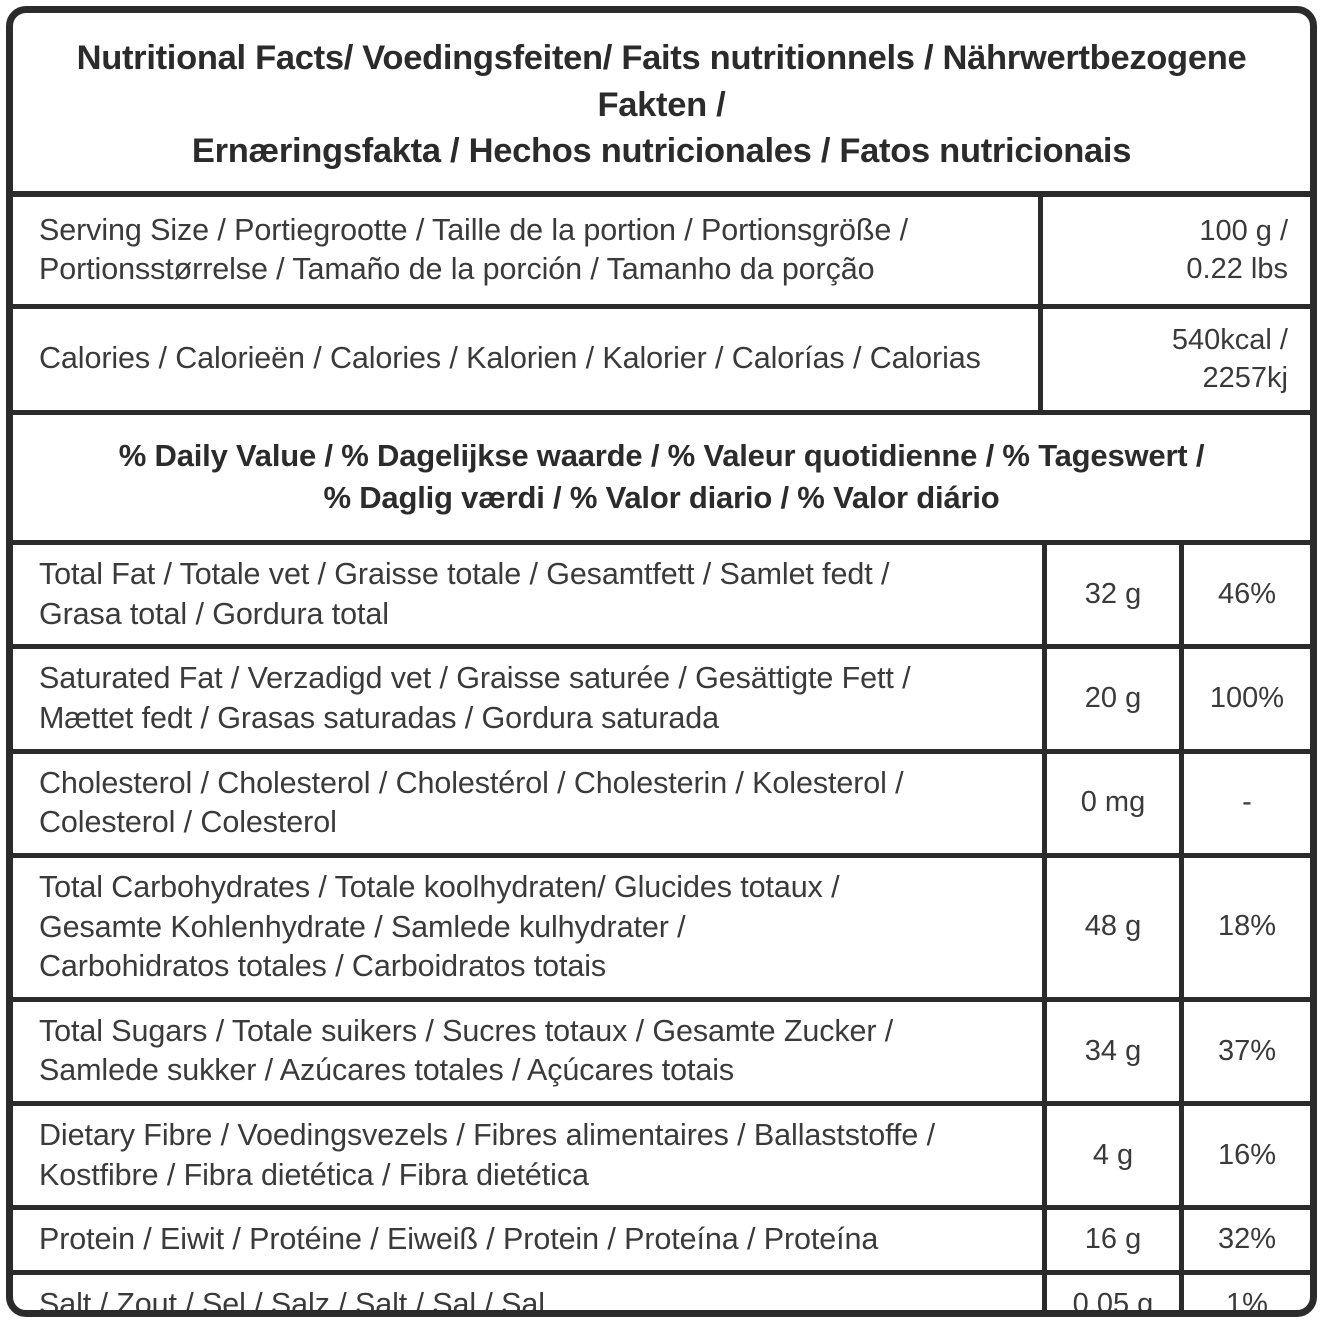 This screenshot has height=1329, width=1329. Describe the element at coordinates (1110, 927) in the screenshot. I see `nutrient-amount: 48 g` at that location.